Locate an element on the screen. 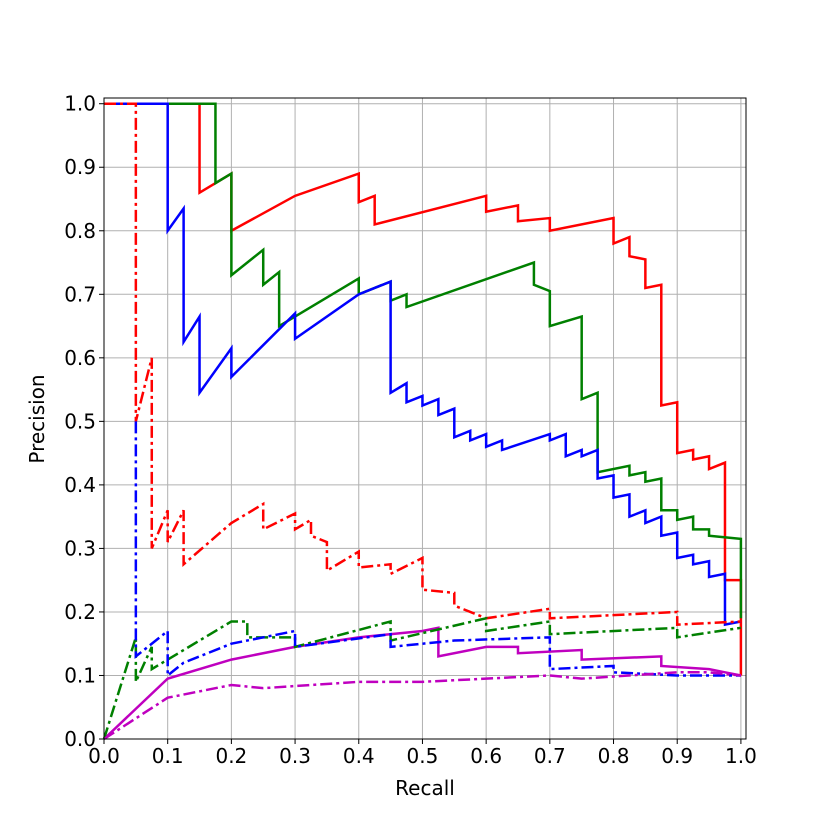 Image resolution: width=830 pixels, height=834 pixels. y-tick-label: 0.6 is located at coordinates (80, 358).